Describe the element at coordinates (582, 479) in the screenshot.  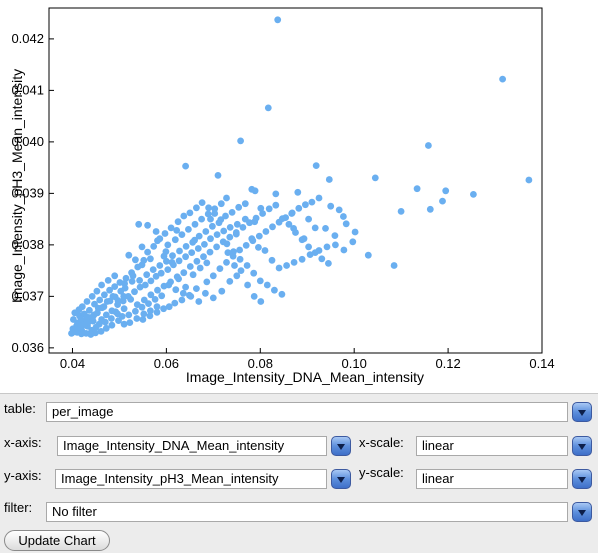
I see `y-scale-dropdown-chevron-down-icon` at that location.